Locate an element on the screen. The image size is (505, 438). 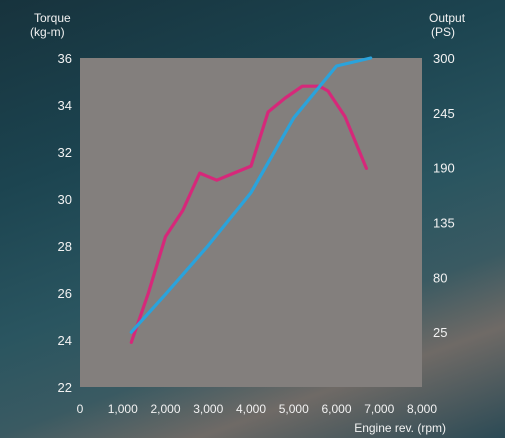
x-tick-label: 3,000 is located at coordinates (208, 409).